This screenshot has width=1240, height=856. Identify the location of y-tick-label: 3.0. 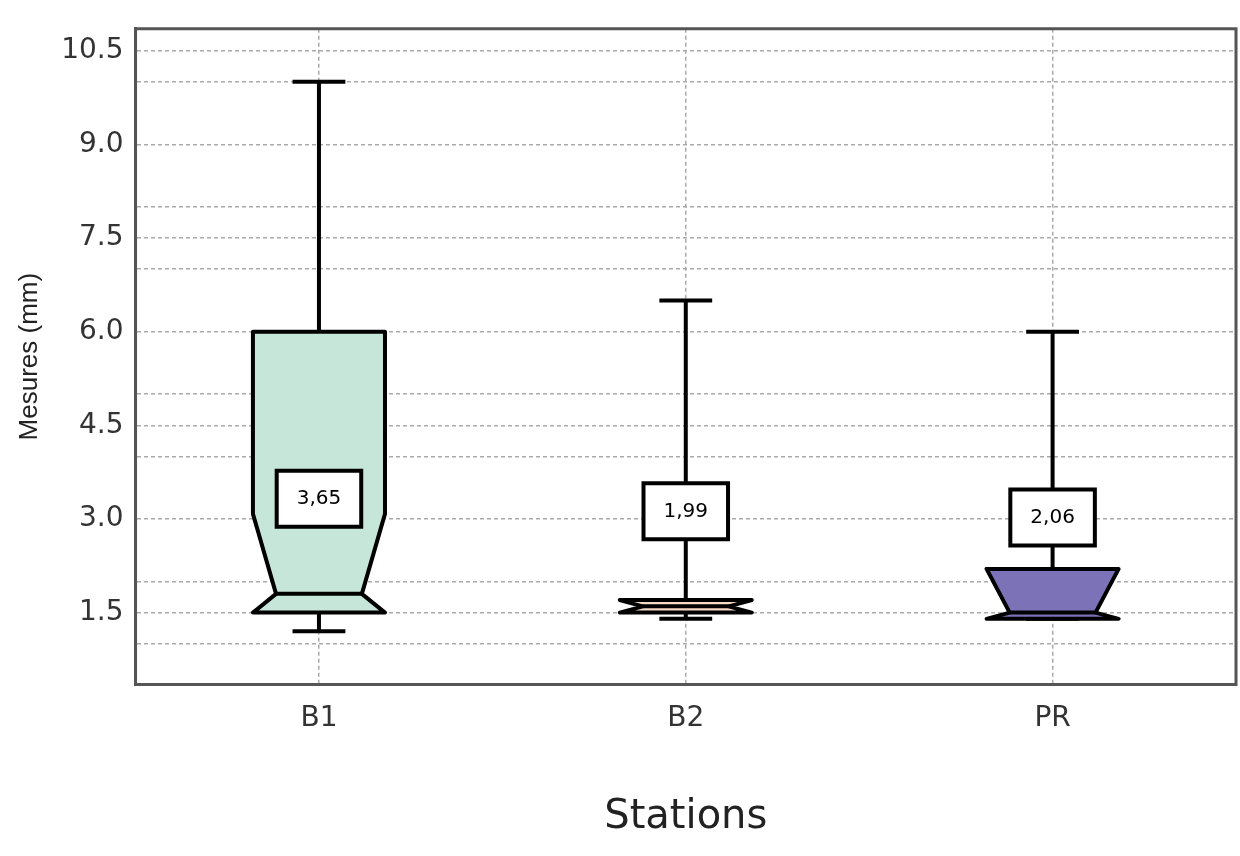
(101, 517).